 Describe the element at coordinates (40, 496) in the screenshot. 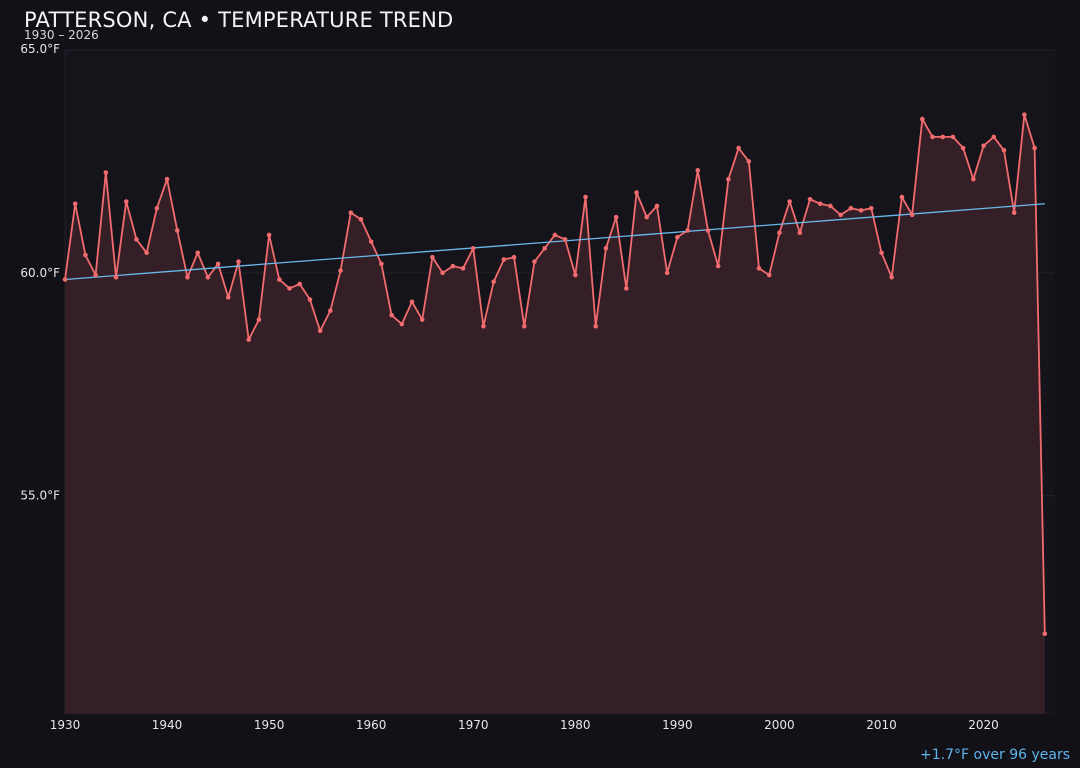

I see `y-tick-label: 55.0°F` at that location.